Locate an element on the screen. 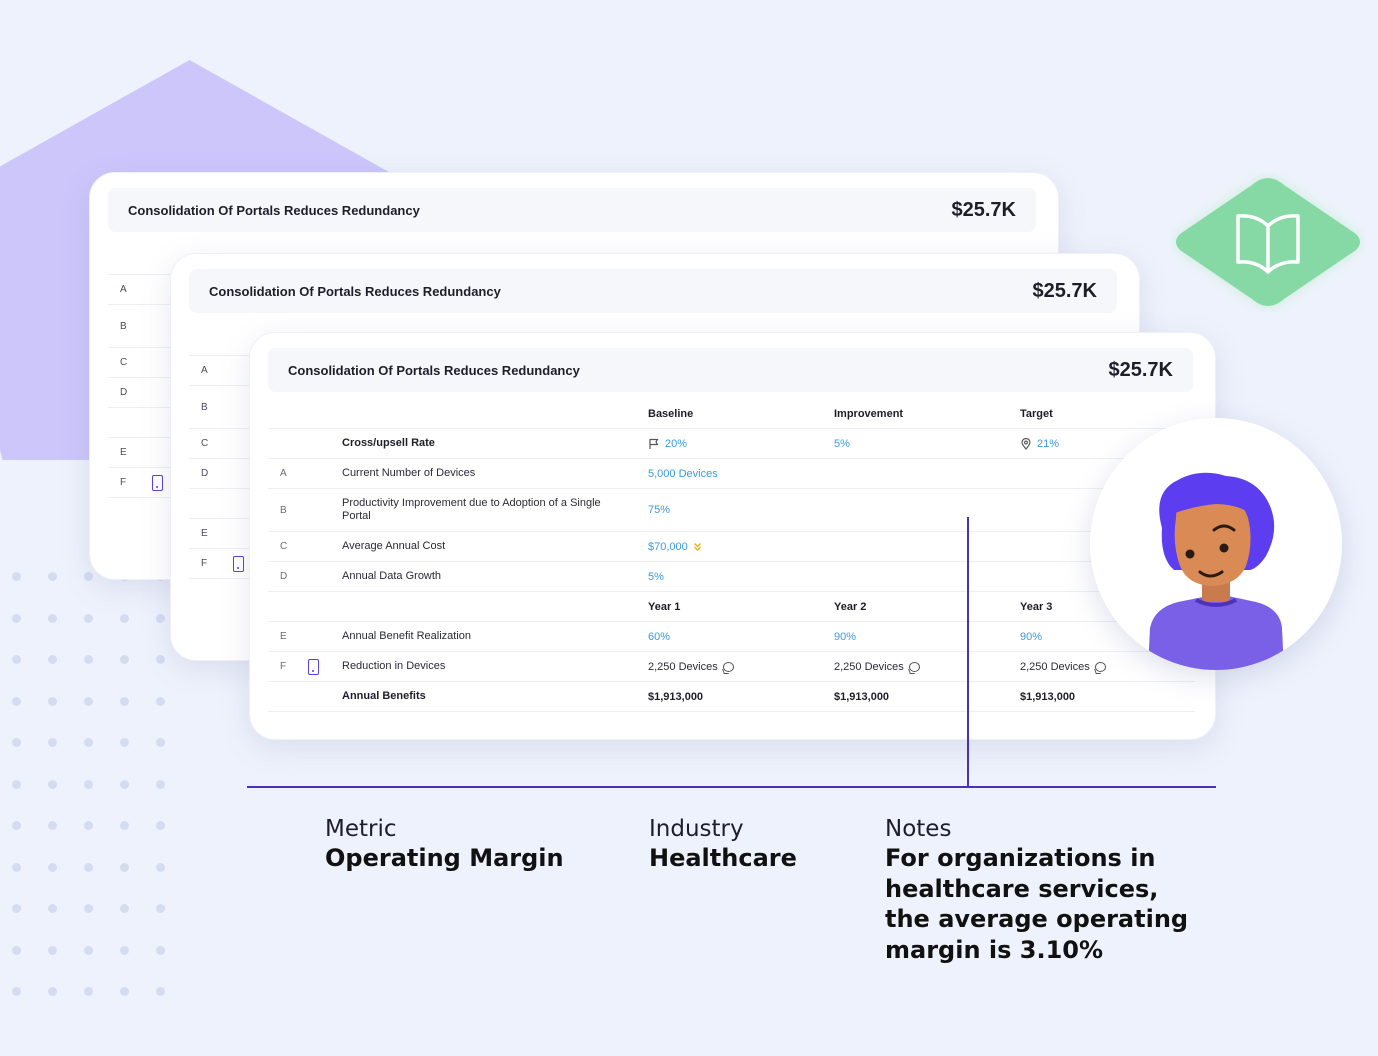 This screenshot has width=1378, height=1056. baseline-value: 20% is located at coordinates (676, 443).